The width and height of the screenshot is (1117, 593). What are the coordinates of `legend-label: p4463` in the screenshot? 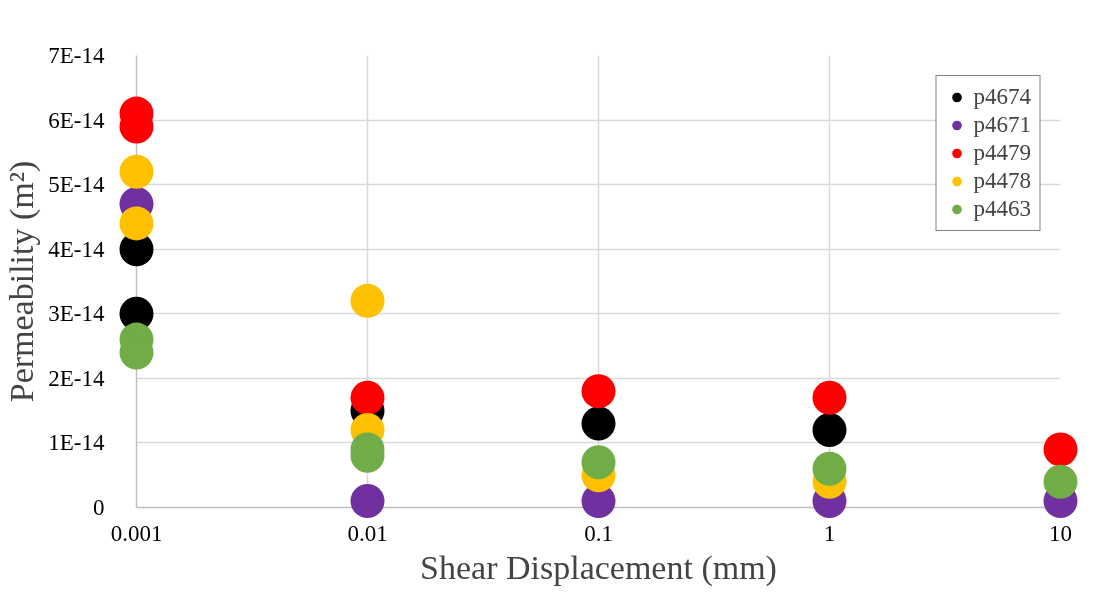 It's located at (1002, 209).